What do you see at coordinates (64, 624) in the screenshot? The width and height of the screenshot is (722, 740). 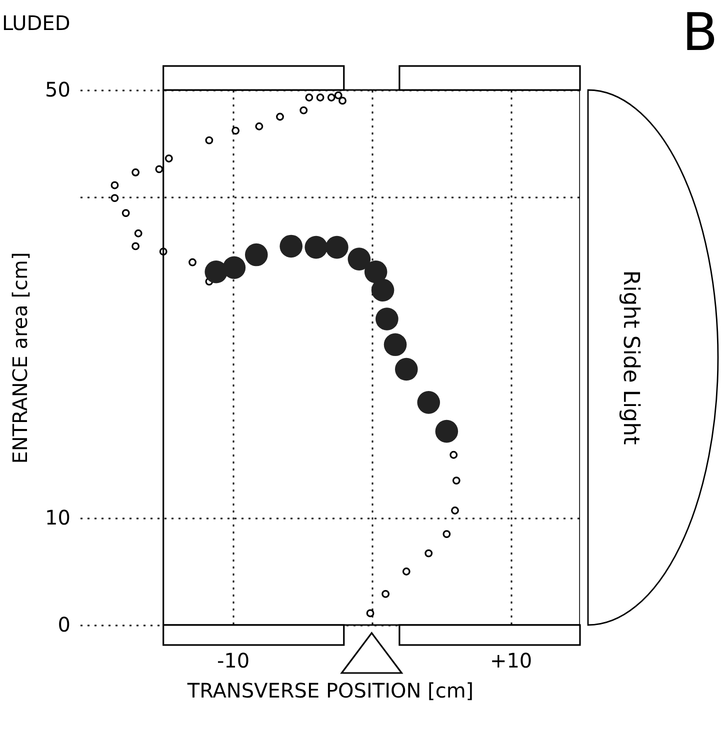 I see `y-tick-label: 0` at bounding box center [64, 624].